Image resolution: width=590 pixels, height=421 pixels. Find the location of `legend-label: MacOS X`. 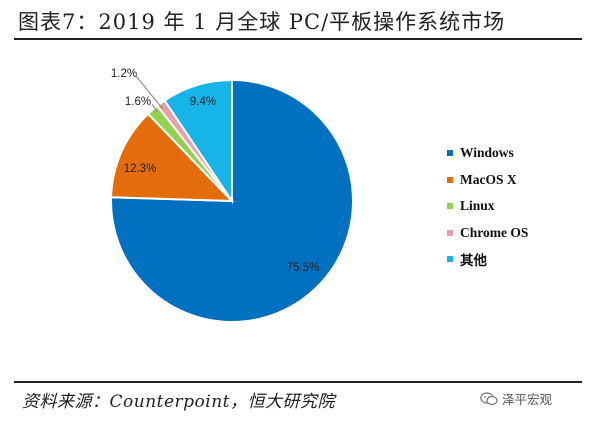

legend-label: MacOS X is located at coordinates (488, 179).